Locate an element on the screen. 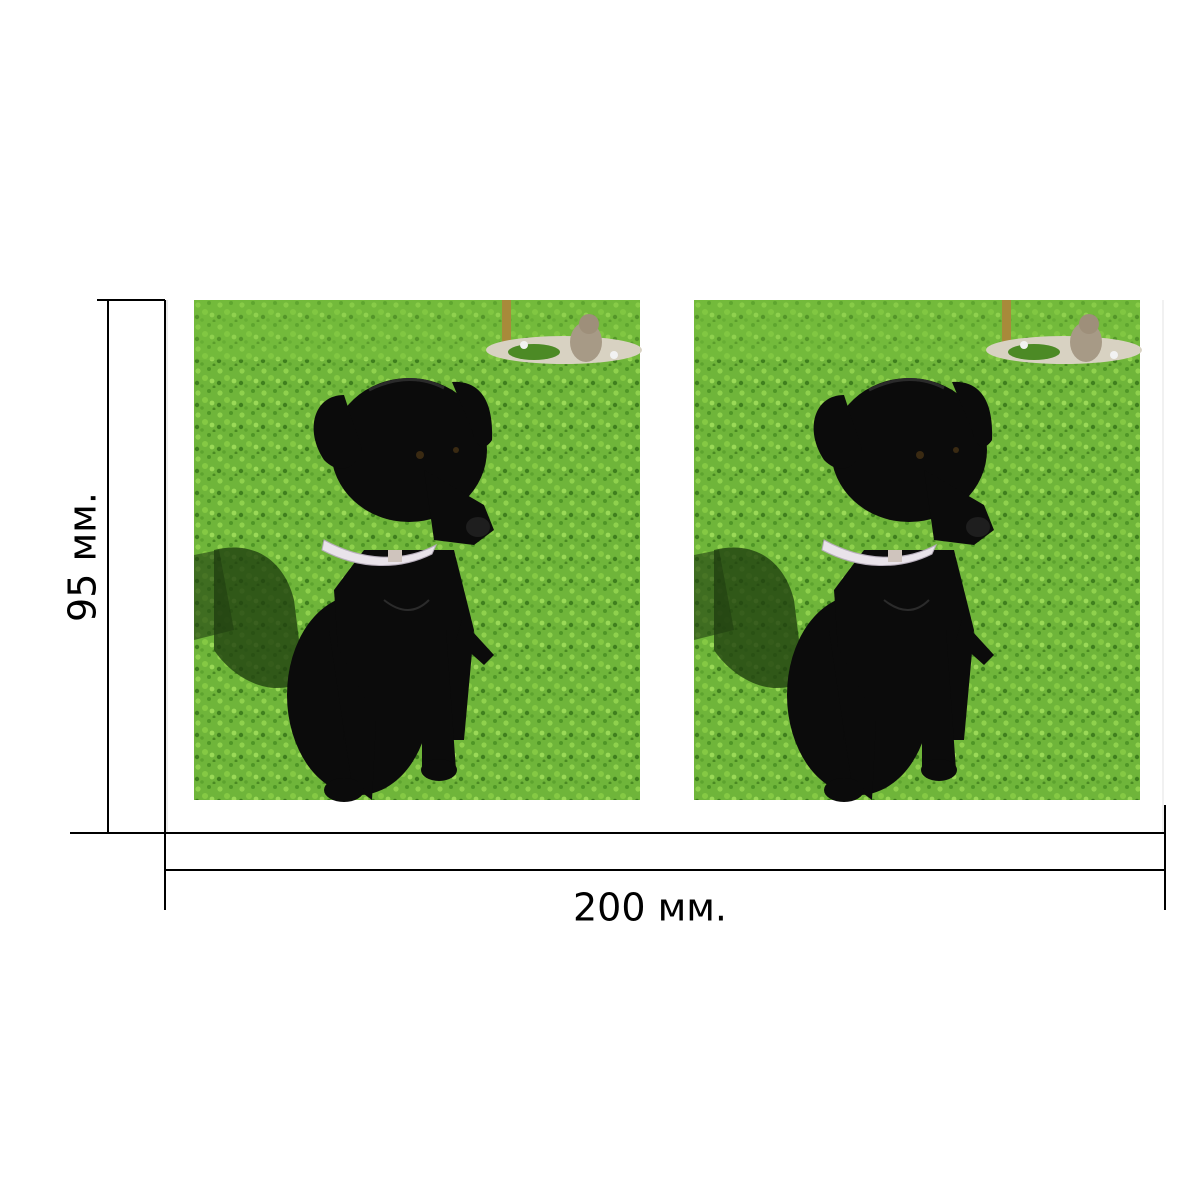 The image size is (1200, 1204). height-dimension is located at coordinates (118, 566).